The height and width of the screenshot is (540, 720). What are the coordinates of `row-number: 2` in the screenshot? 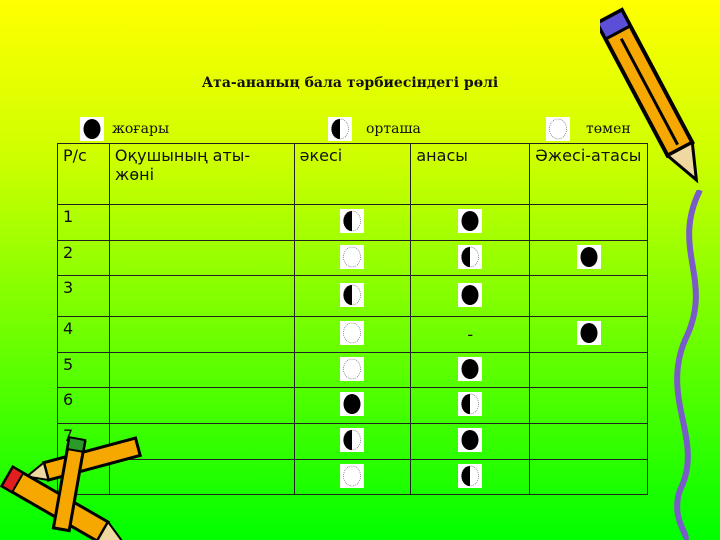 It's located at (83, 258).